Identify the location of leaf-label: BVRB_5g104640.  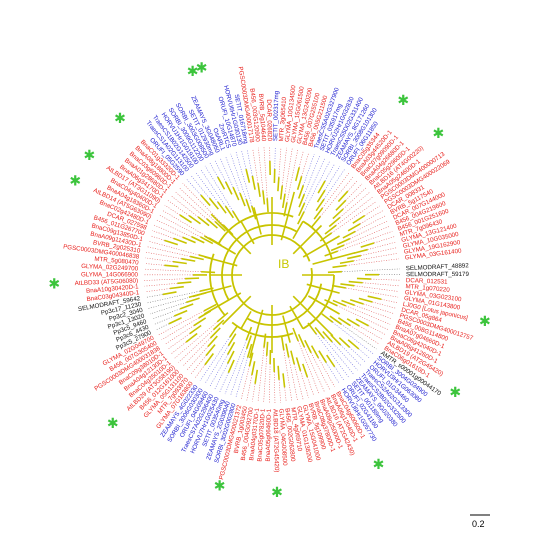
(262, 117).